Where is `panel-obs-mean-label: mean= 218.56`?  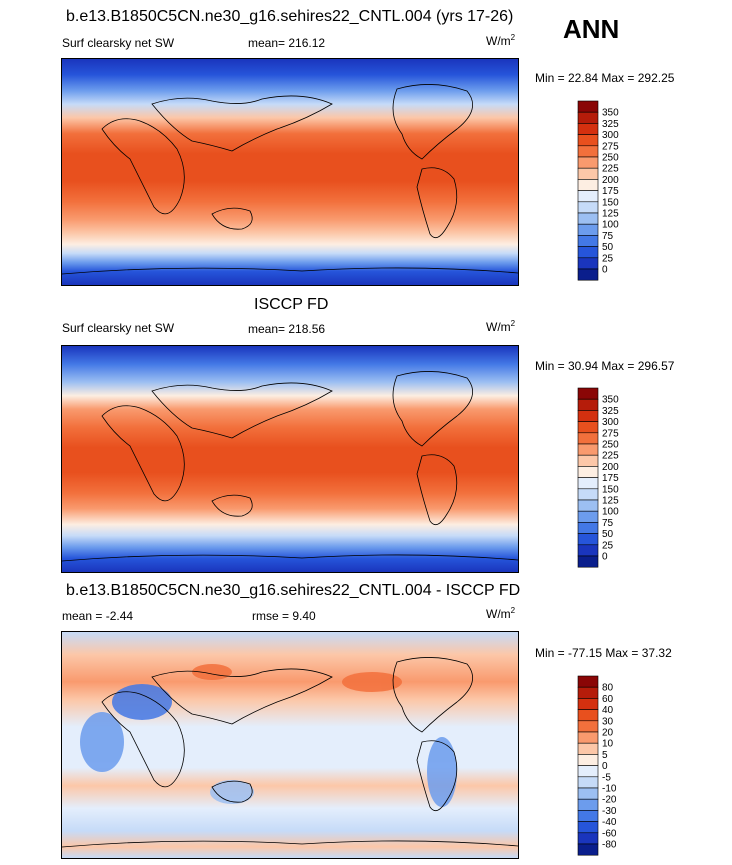
panel-obs-mean-label: mean= 218.56 is located at coordinates (287, 329).